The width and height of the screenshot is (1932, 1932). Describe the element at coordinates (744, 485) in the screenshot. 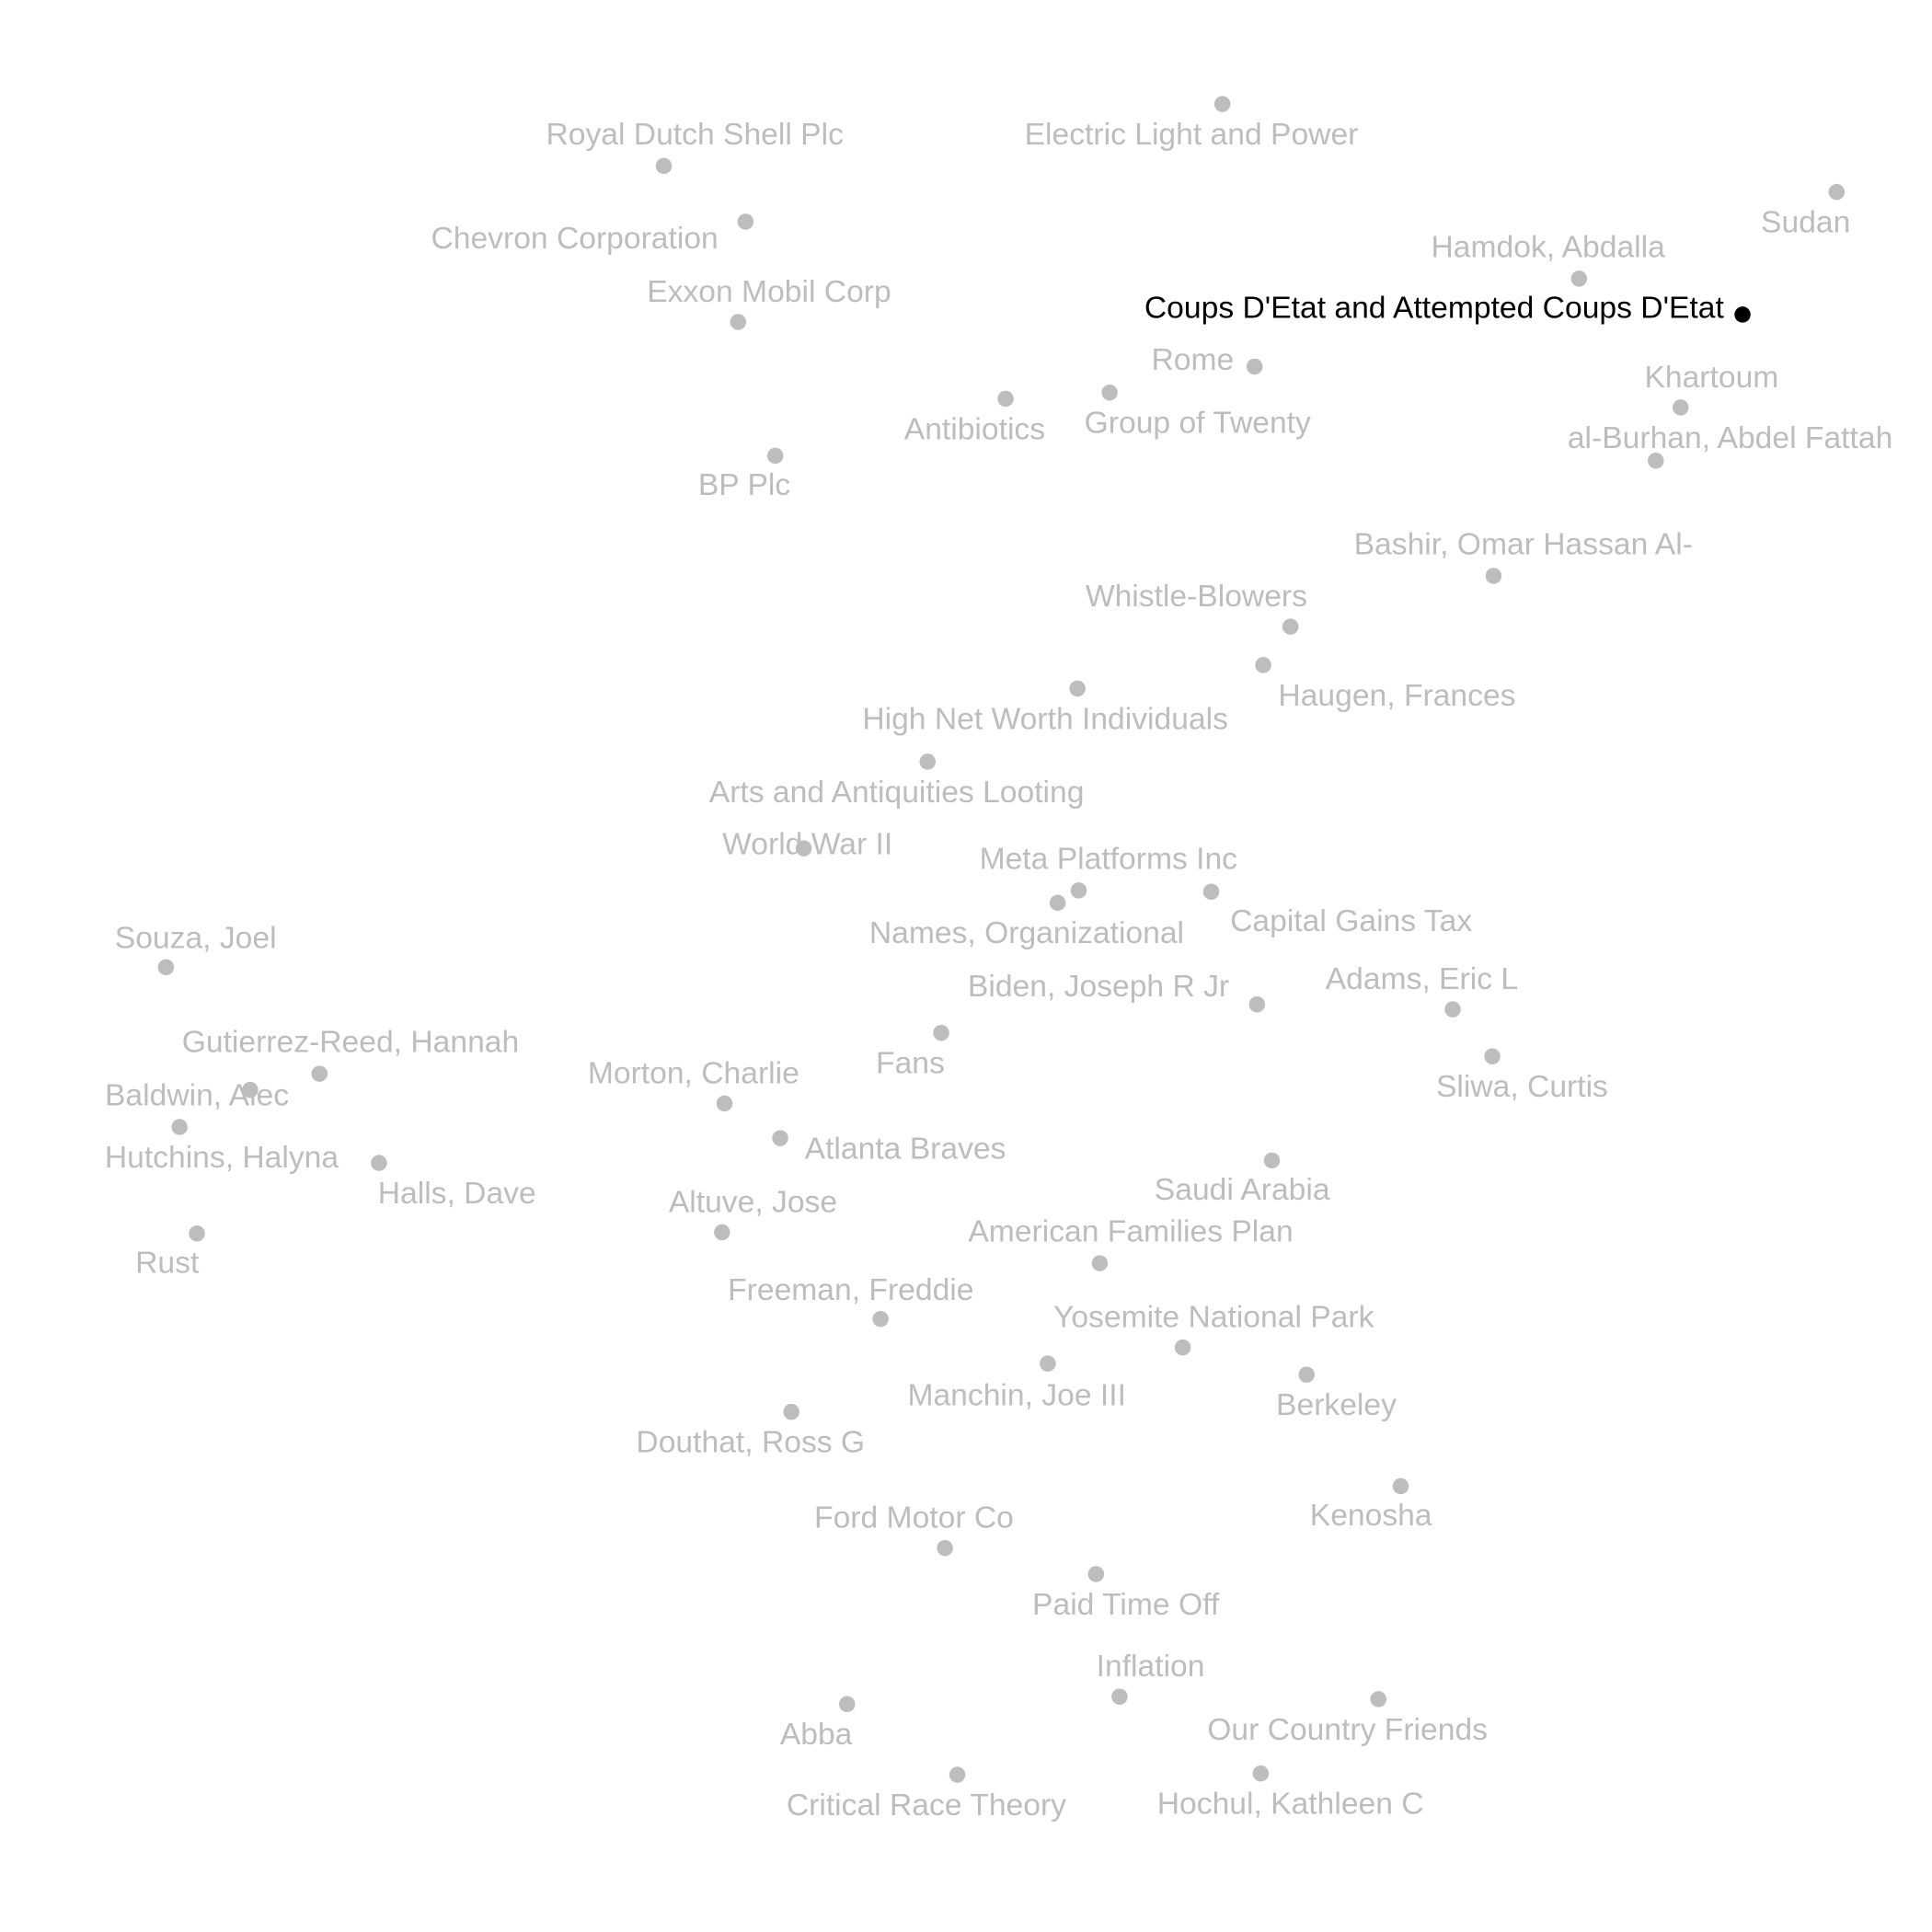

I see `point-label: BP Plc` at that location.